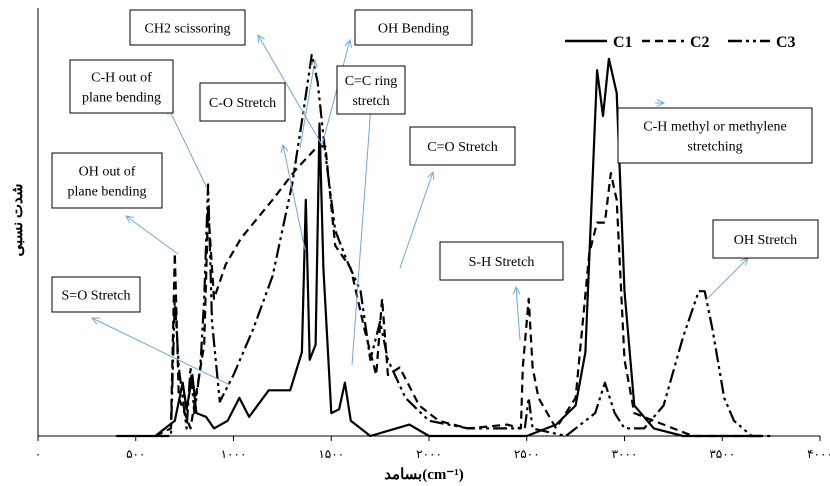  I want to click on legend-label-c3: C3, so click(786, 42).